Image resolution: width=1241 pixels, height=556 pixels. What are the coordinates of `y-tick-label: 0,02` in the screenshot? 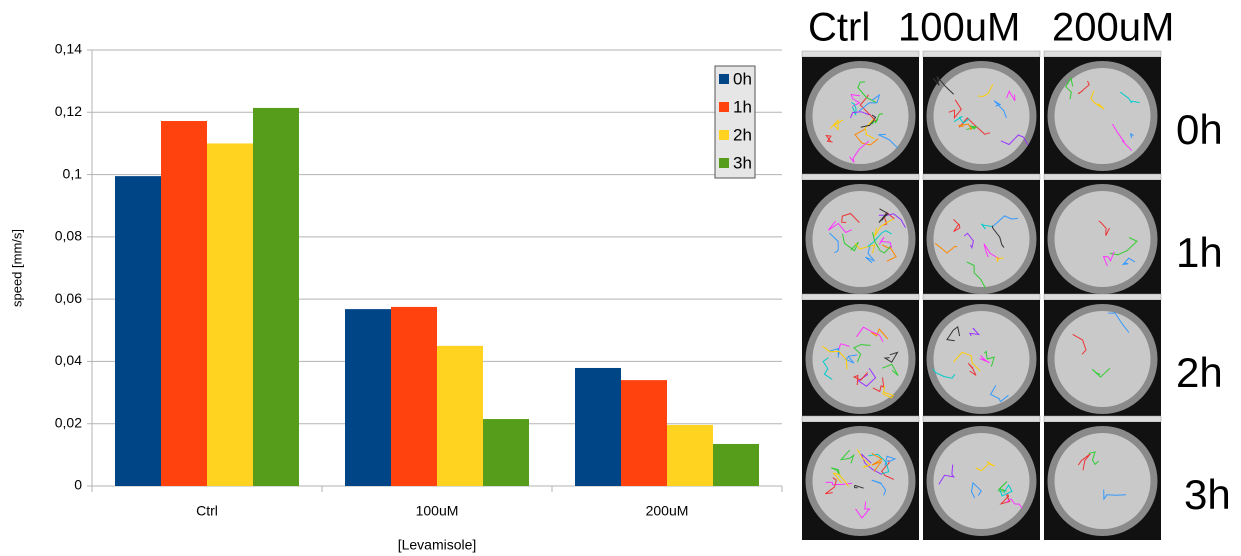 It's located at (68, 422).